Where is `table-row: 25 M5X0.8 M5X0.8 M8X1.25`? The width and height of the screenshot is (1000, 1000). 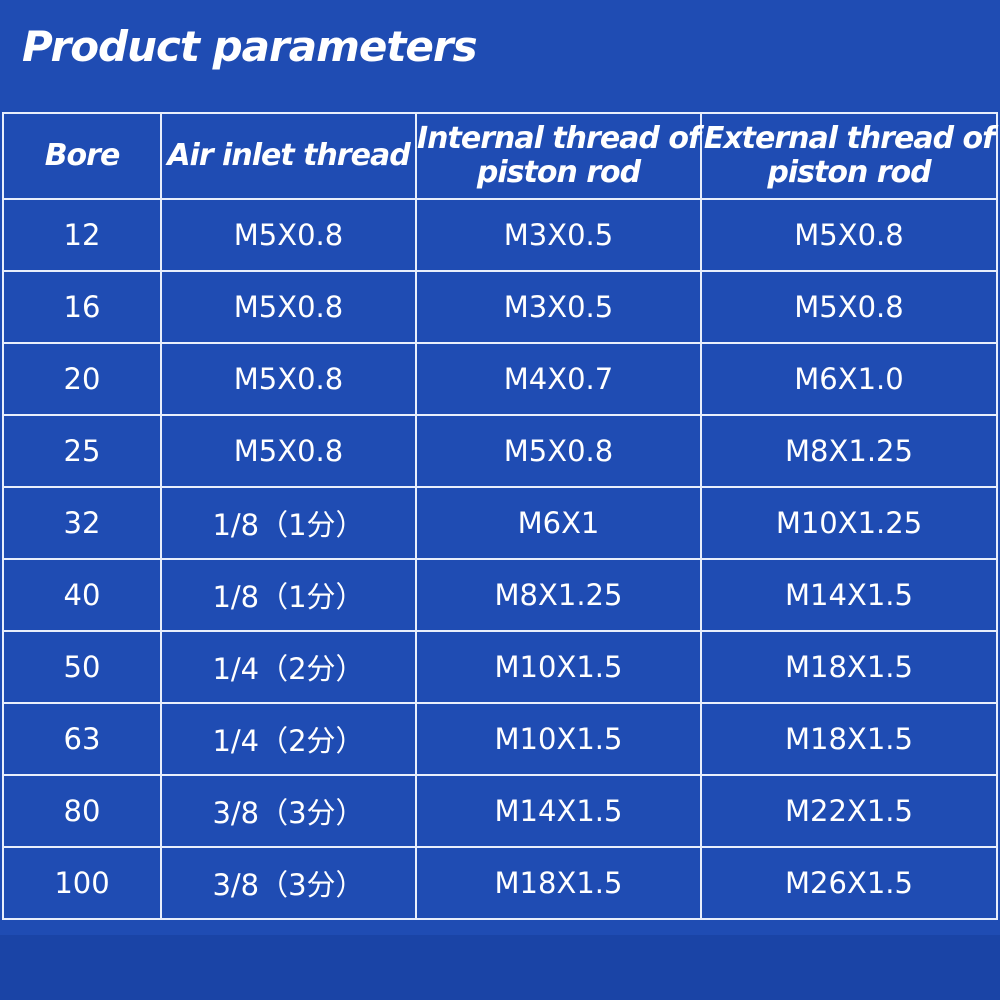 table-row: 25 M5X0.8 M5X0.8 M8X1.25 is located at coordinates (500, 451).